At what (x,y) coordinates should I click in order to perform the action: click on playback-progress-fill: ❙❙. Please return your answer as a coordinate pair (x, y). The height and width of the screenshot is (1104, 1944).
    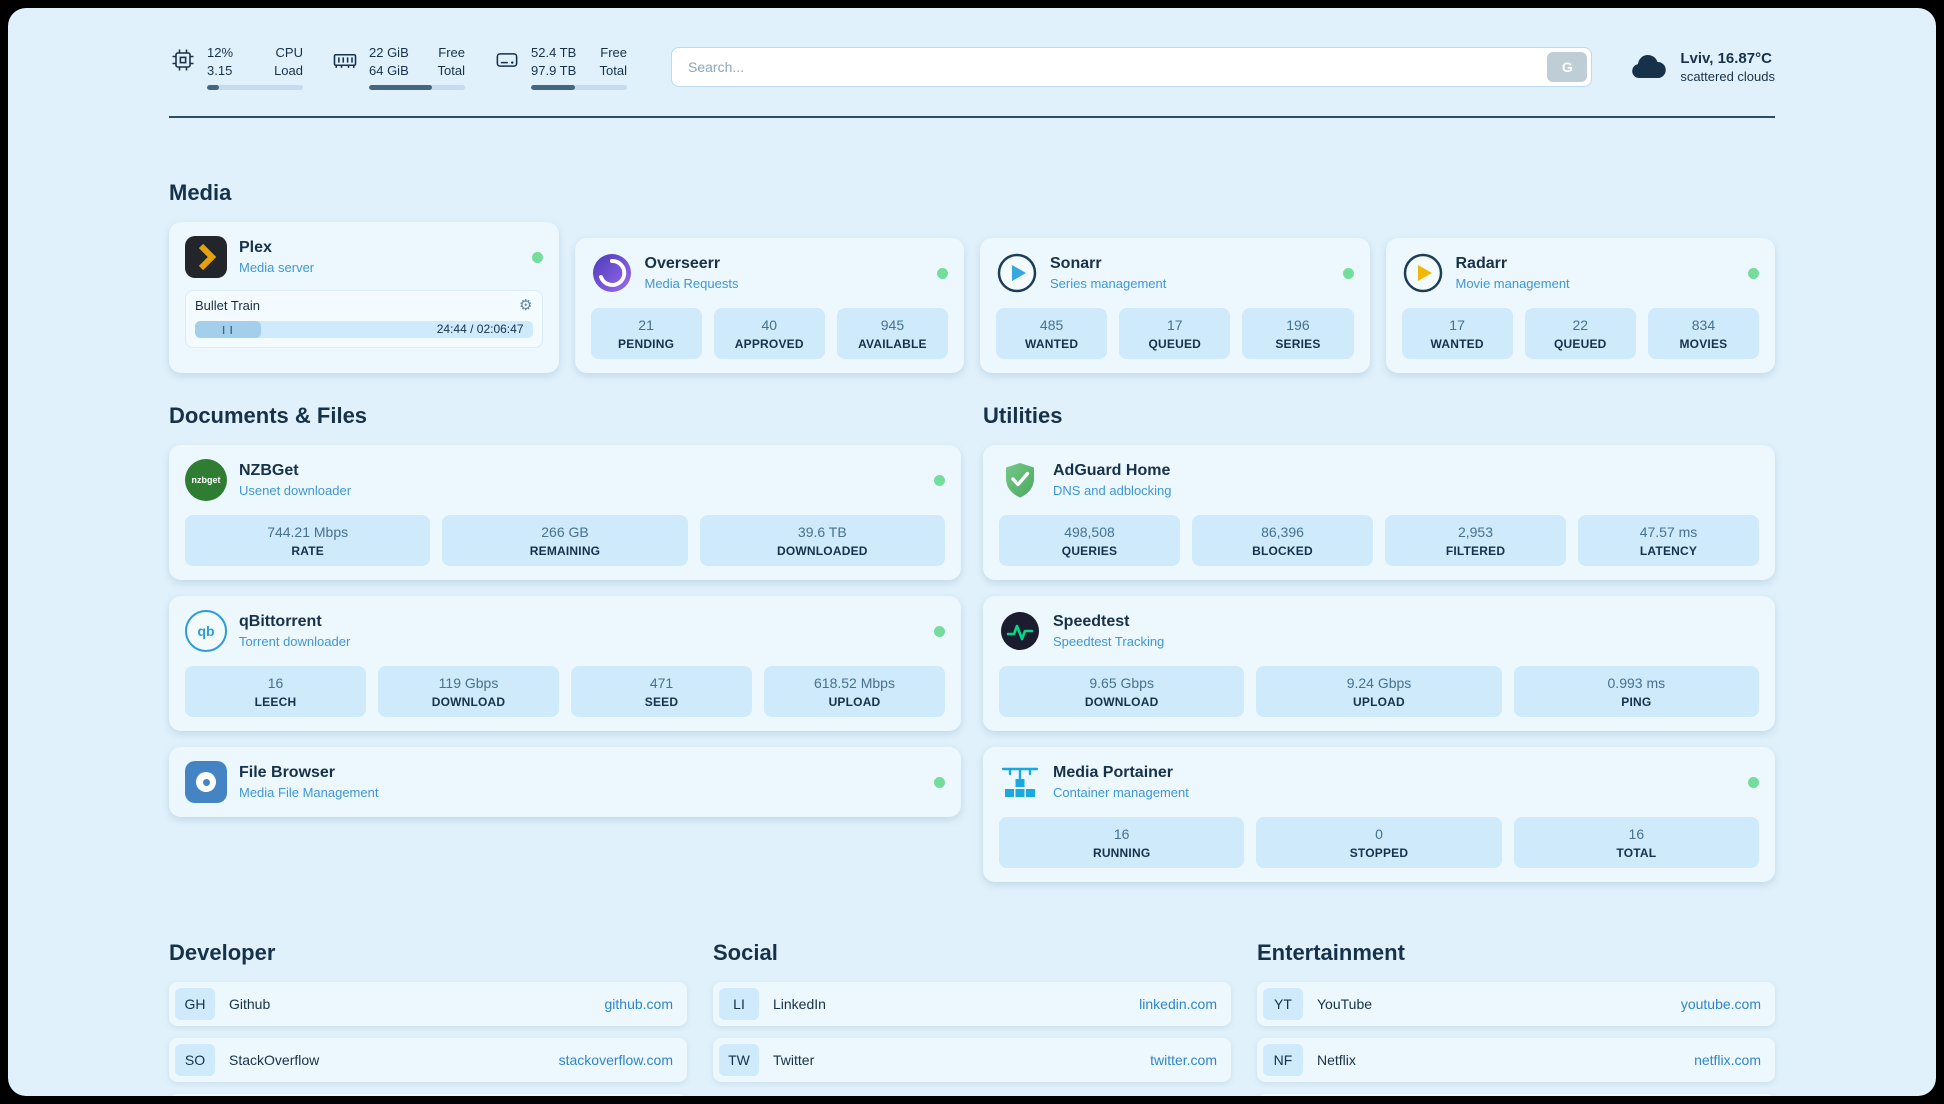
    Looking at the image, I should click on (228, 330).